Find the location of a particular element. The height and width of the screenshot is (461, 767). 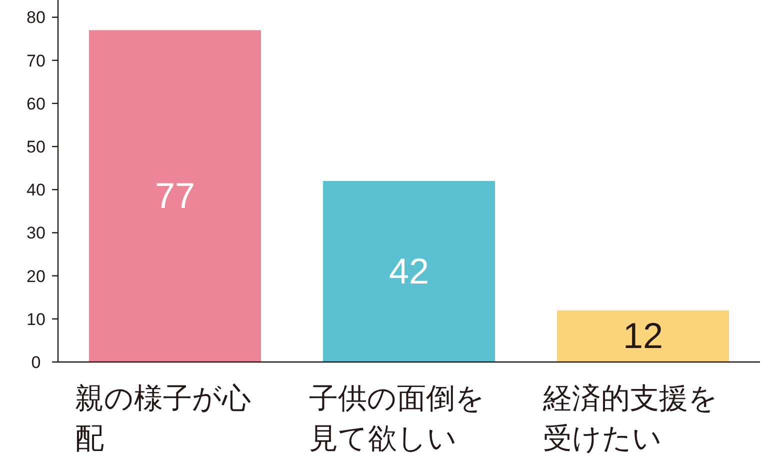

y-tick-label: 40 is located at coordinates (36, 190).